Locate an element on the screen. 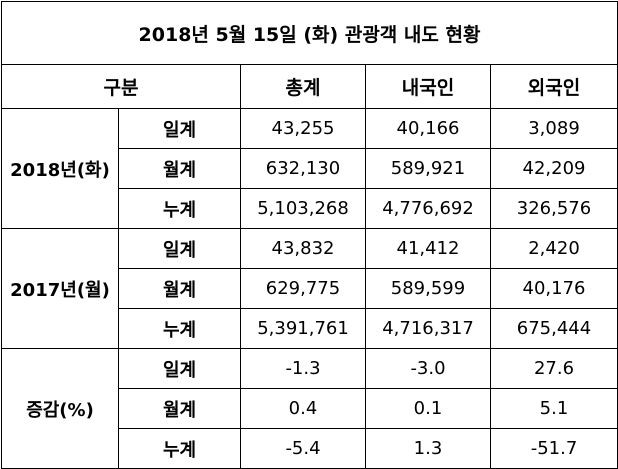 The width and height of the screenshot is (618, 469). value-cell: 5,391,761 is located at coordinates (303, 328).